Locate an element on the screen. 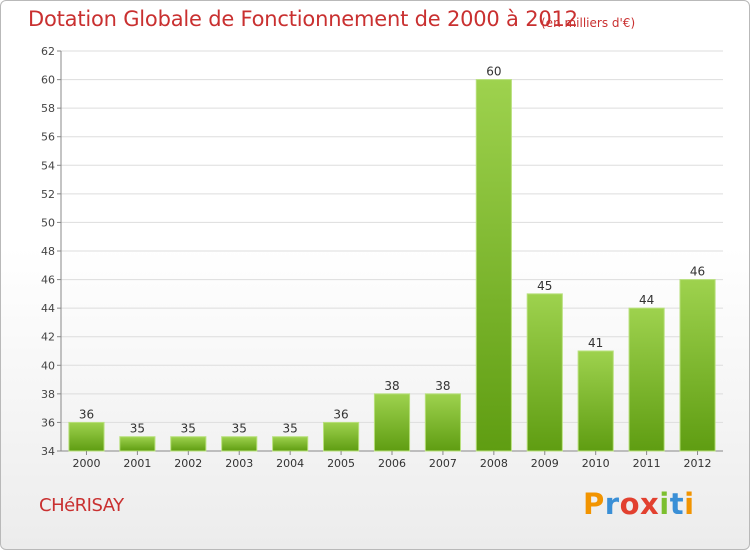  y-tick-label: 50 is located at coordinates (48, 222).